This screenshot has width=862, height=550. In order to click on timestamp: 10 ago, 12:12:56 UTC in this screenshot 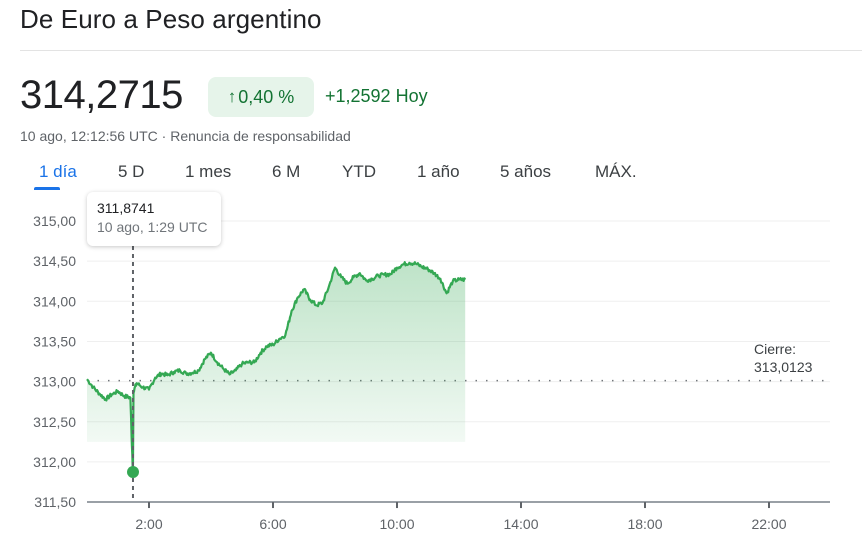, I will do `click(89, 136)`.